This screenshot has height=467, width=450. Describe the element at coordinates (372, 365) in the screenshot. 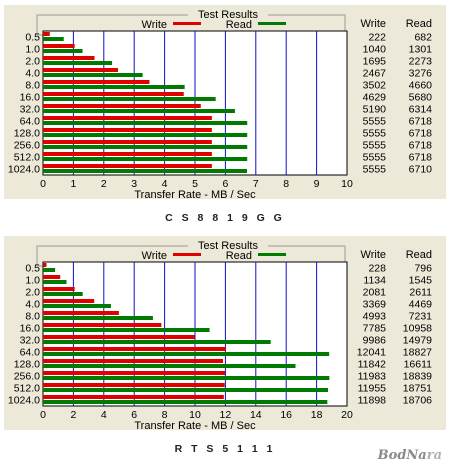

I see `value-write: 11842` at that location.